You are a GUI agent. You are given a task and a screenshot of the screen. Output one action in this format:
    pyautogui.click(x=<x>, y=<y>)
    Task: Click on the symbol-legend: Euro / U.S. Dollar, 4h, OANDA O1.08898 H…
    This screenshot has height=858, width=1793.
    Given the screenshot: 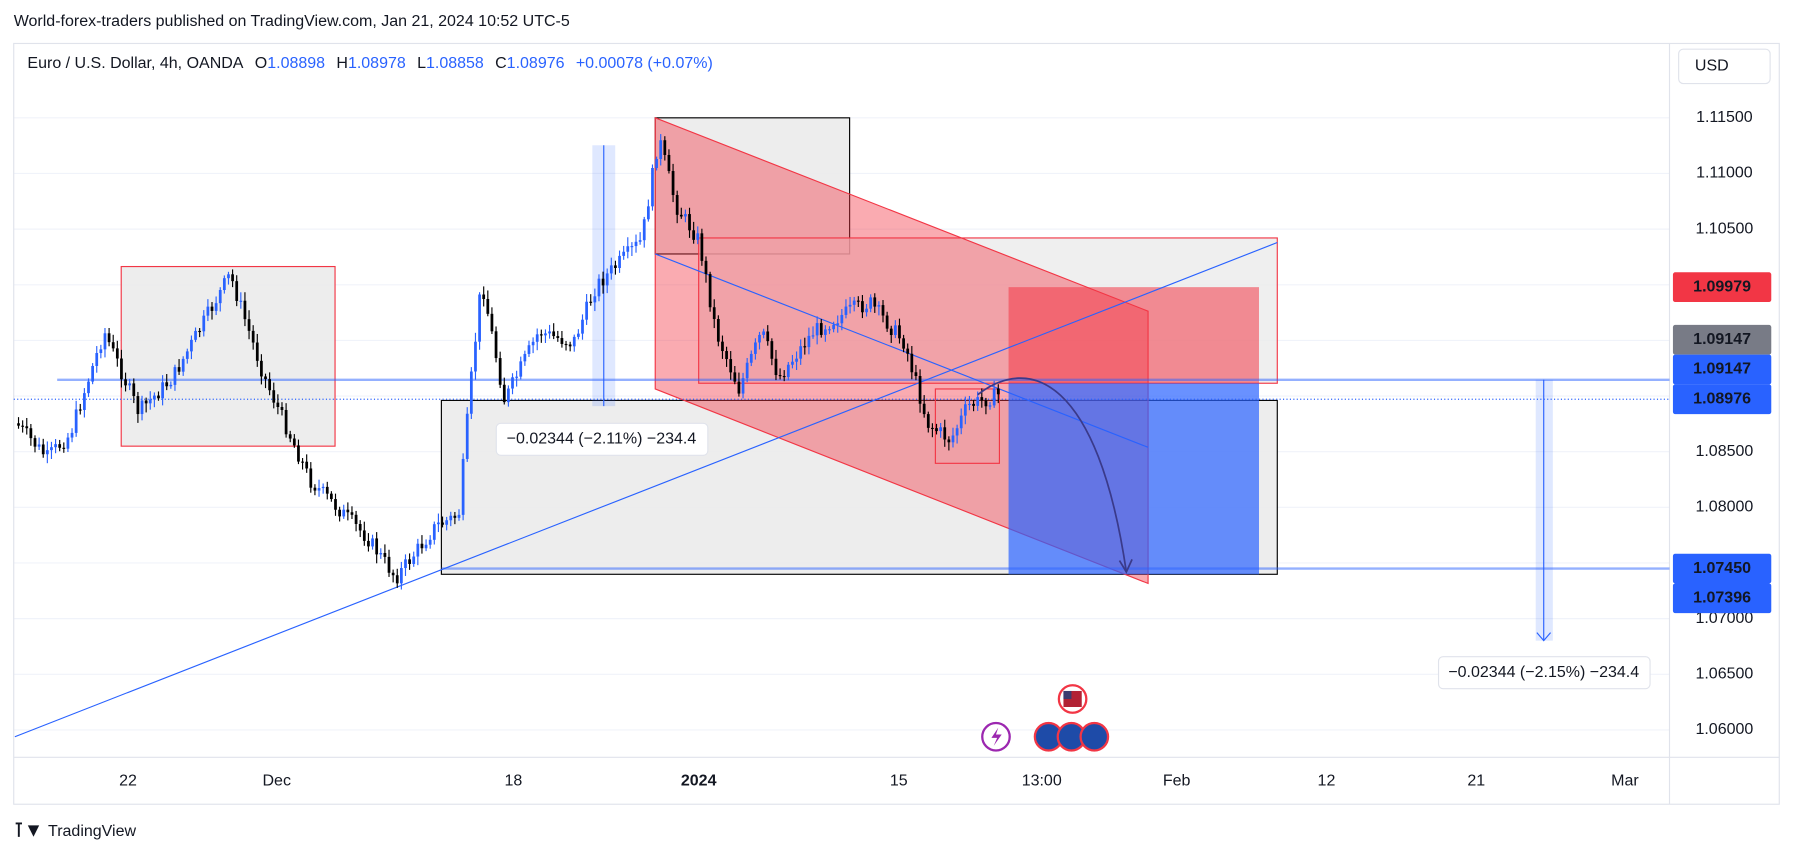 What is the action you would take?
    pyautogui.click(x=369, y=63)
    